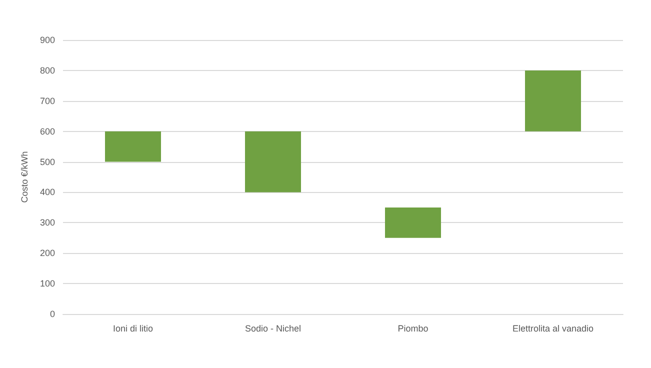  What do you see at coordinates (413, 329) in the screenshot?
I see `x-tick-label: Piombo` at bounding box center [413, 329].